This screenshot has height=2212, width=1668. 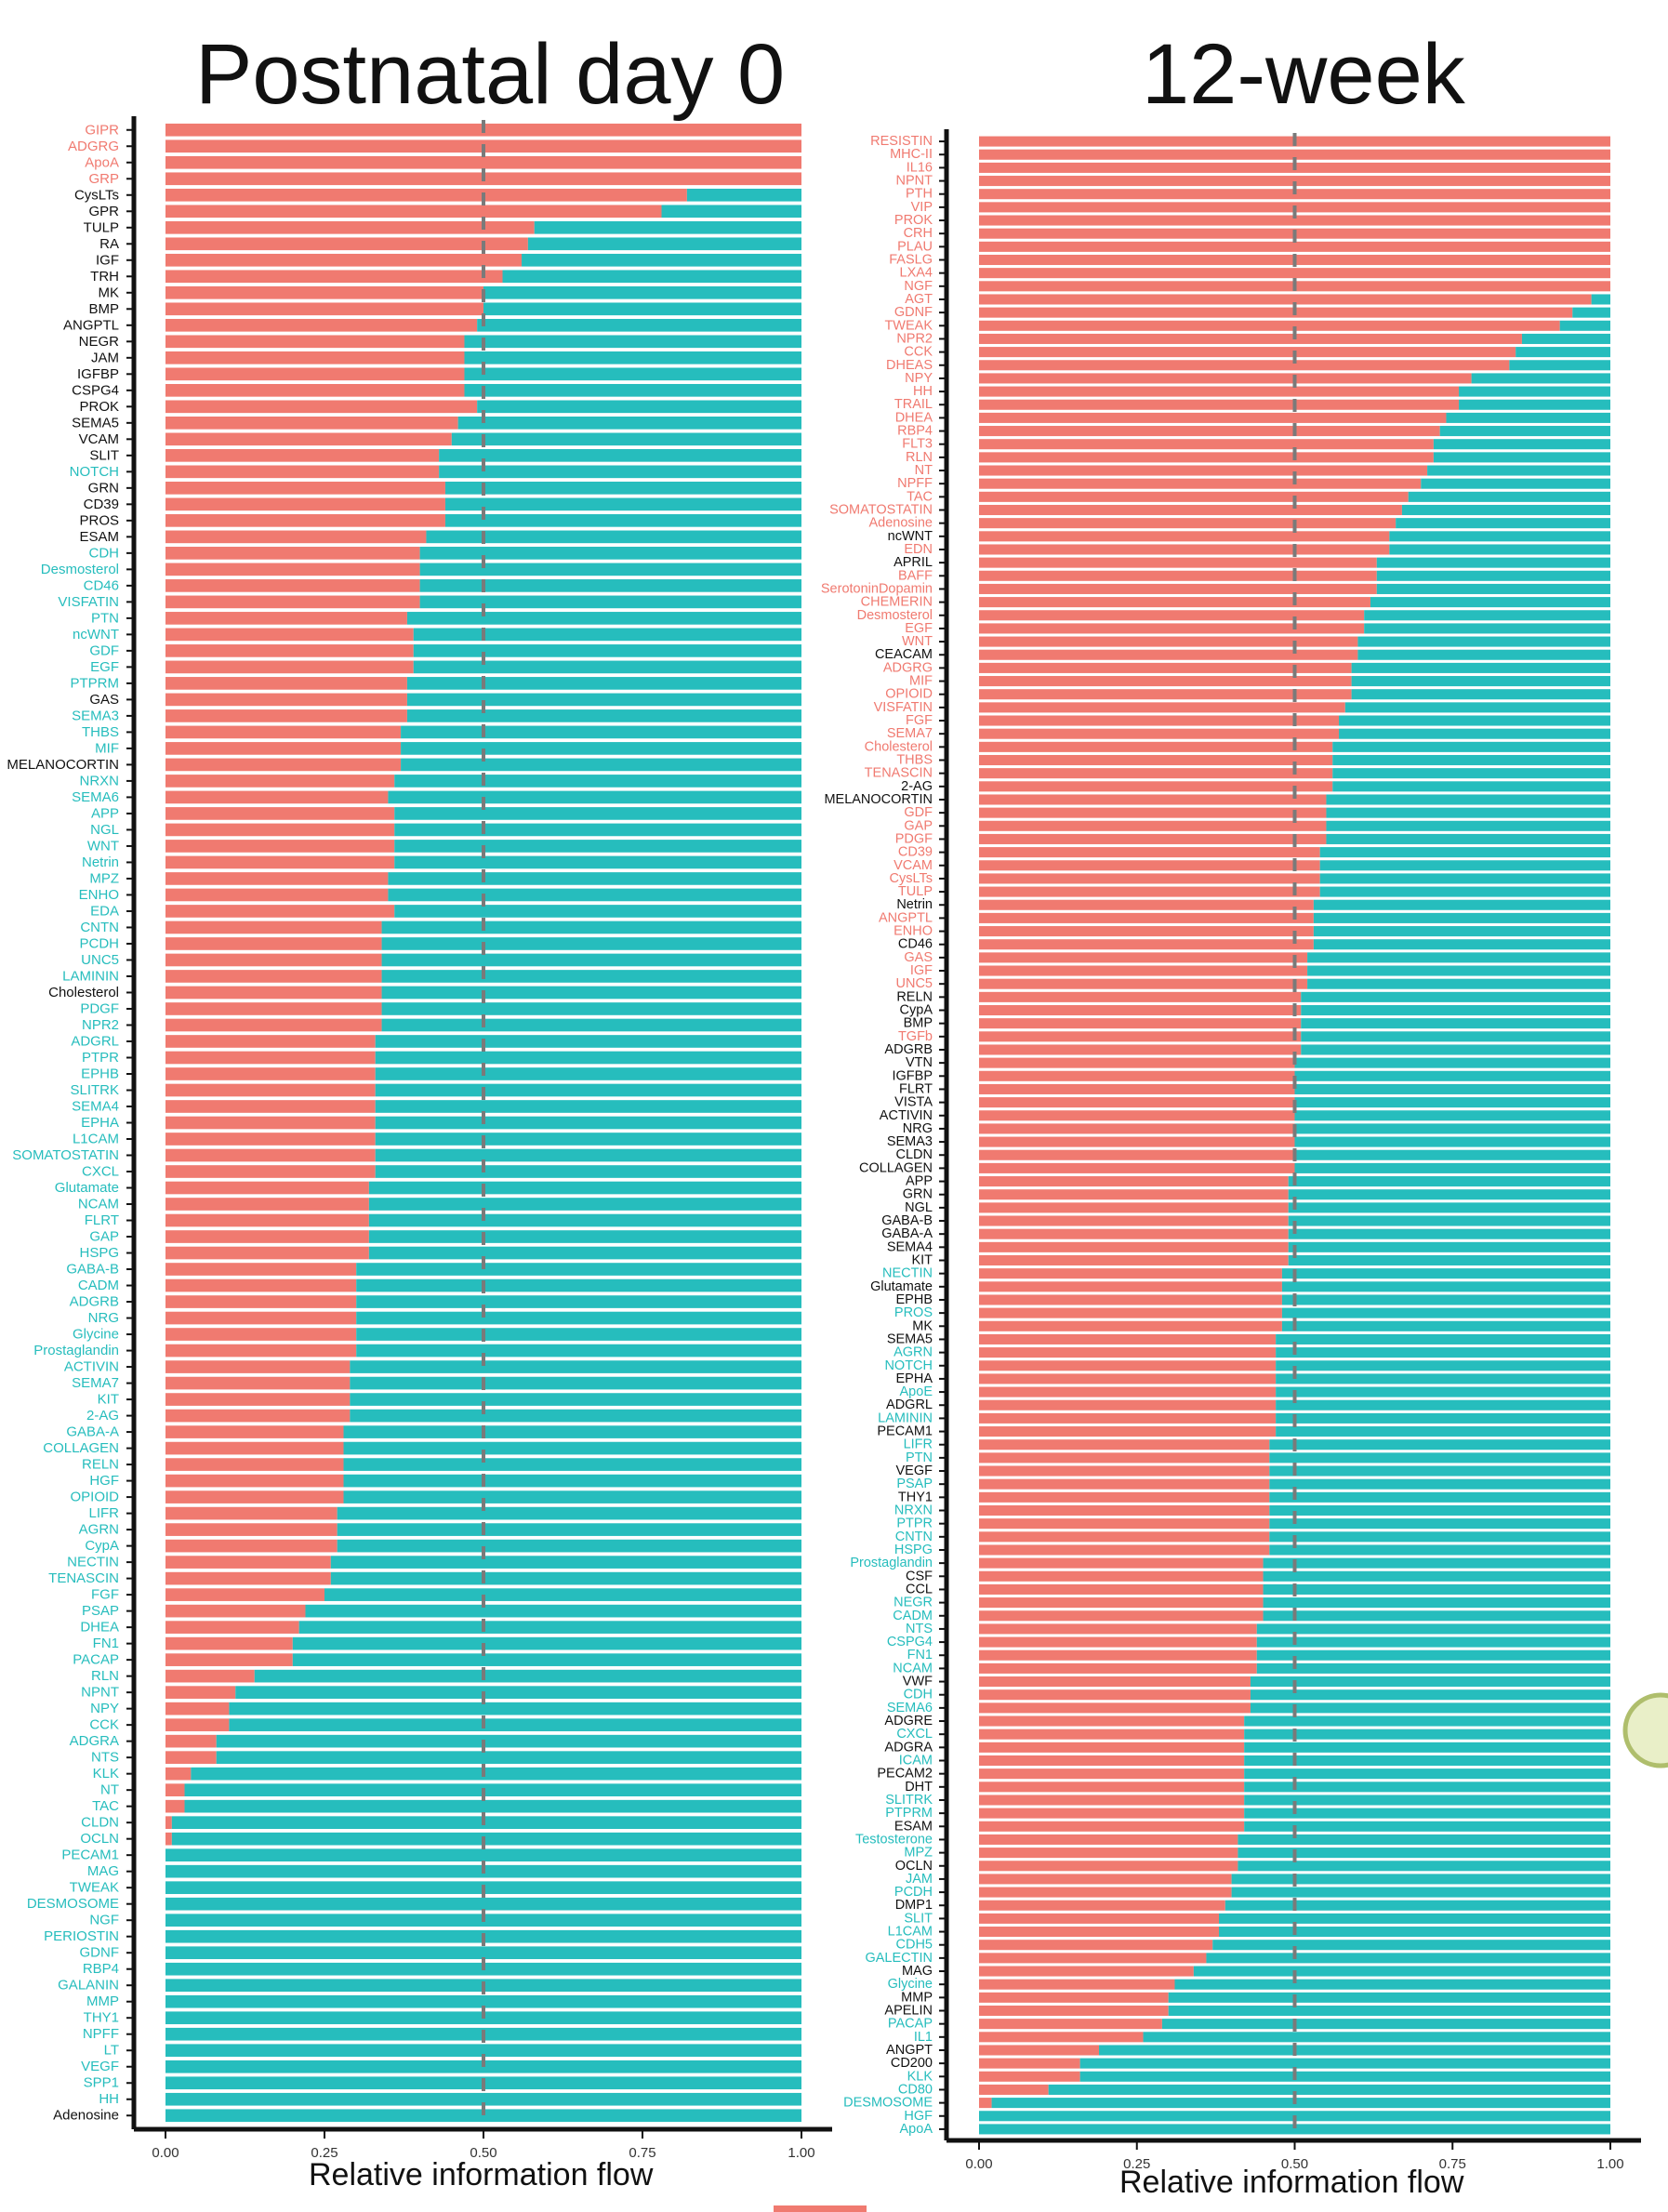 I want to click on right-bar-incoming-tweak, so click(x=1584, y=325).